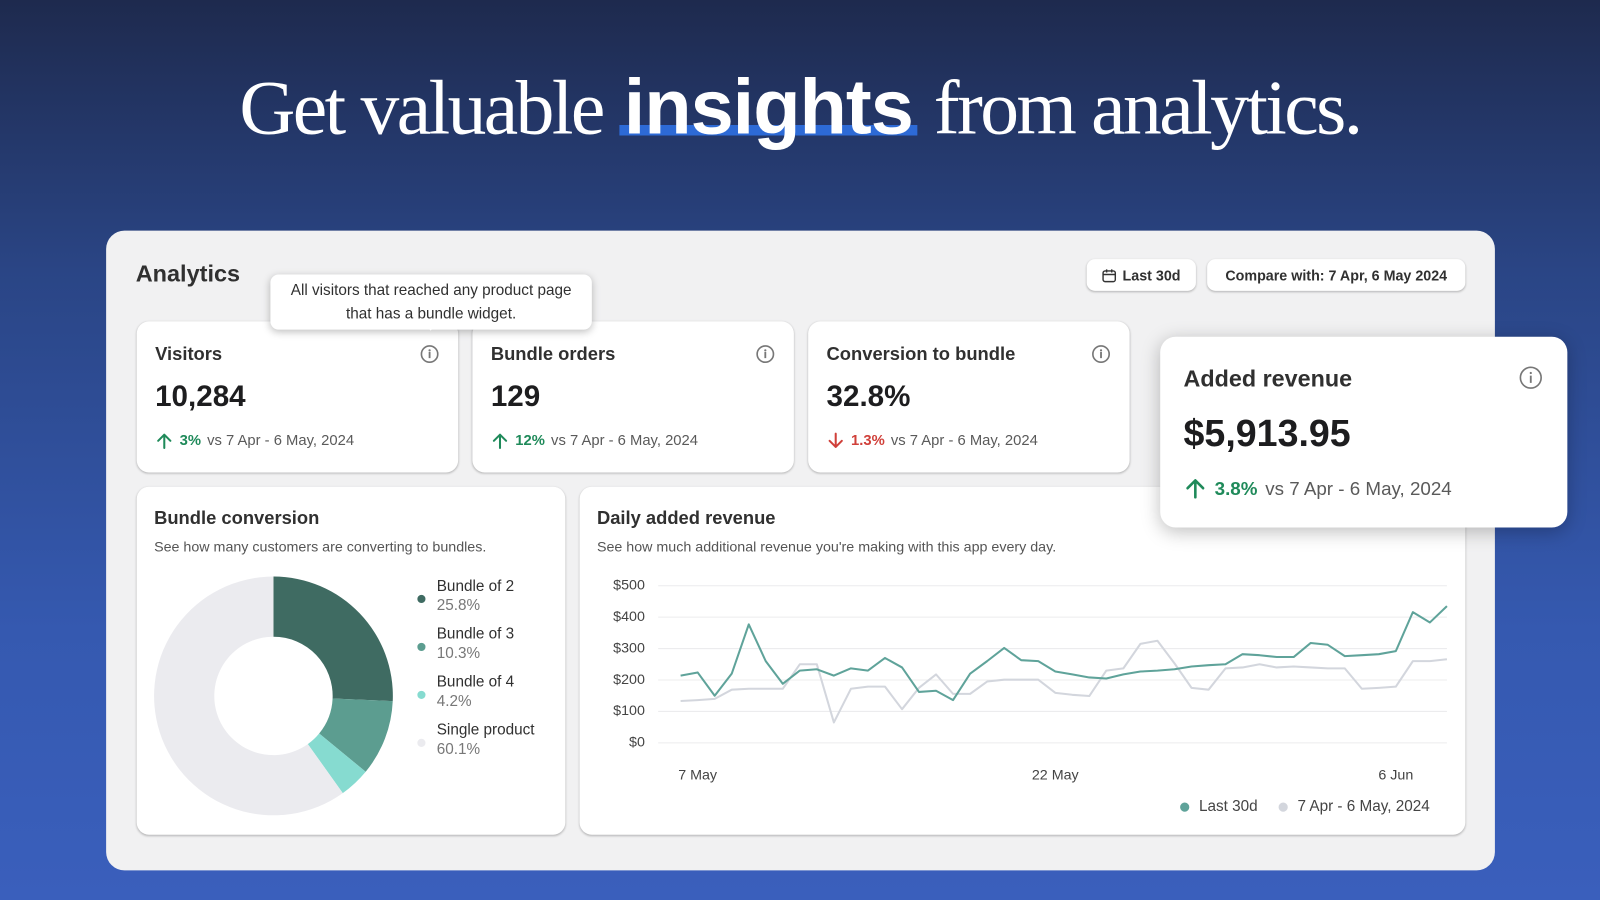  What do you see at coordinates (475, 586) in the screenshot?
I see `legend-label: Bundle of 2` at bounding box center [475, 586].